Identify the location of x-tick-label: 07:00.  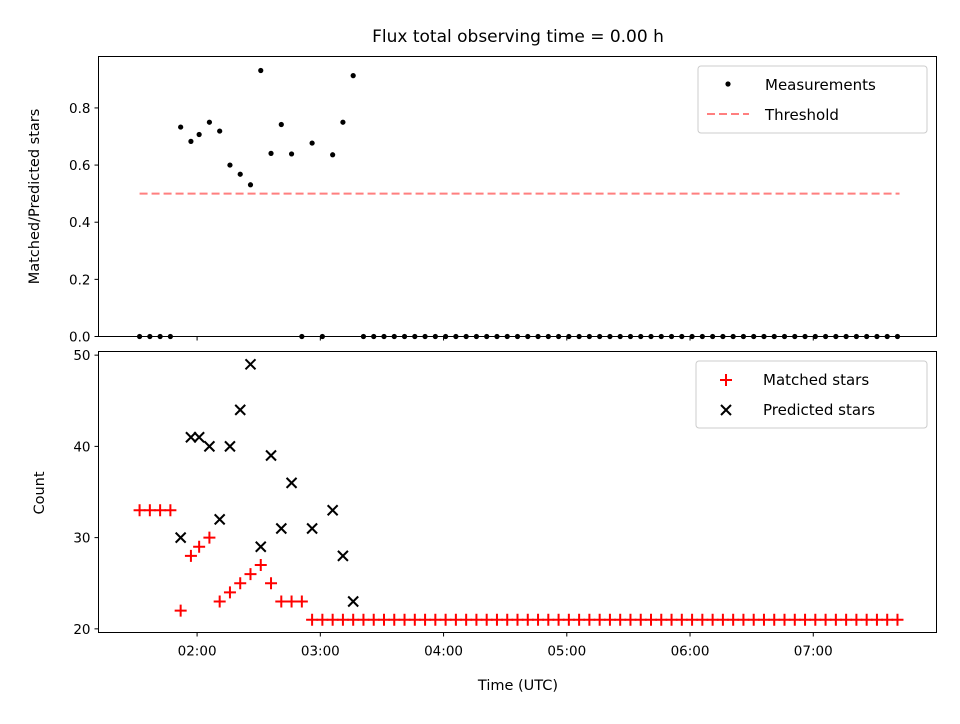
(813, 652).